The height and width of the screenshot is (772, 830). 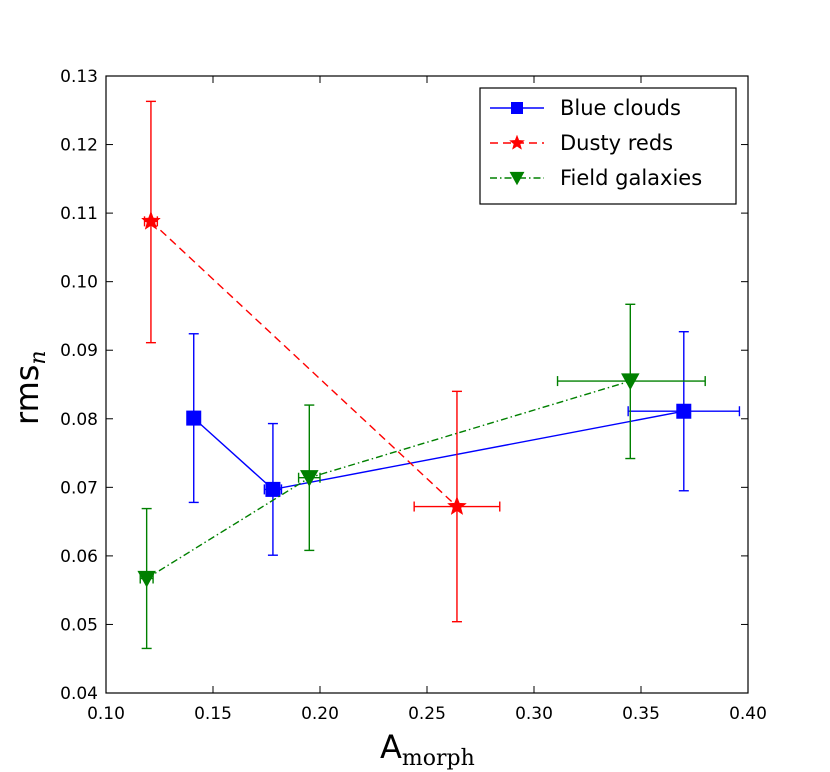 What do you see at coordinates (534, 714) in the screenshot?
I see `x-tick-label: 0.30` at bounding box center [534, 714].